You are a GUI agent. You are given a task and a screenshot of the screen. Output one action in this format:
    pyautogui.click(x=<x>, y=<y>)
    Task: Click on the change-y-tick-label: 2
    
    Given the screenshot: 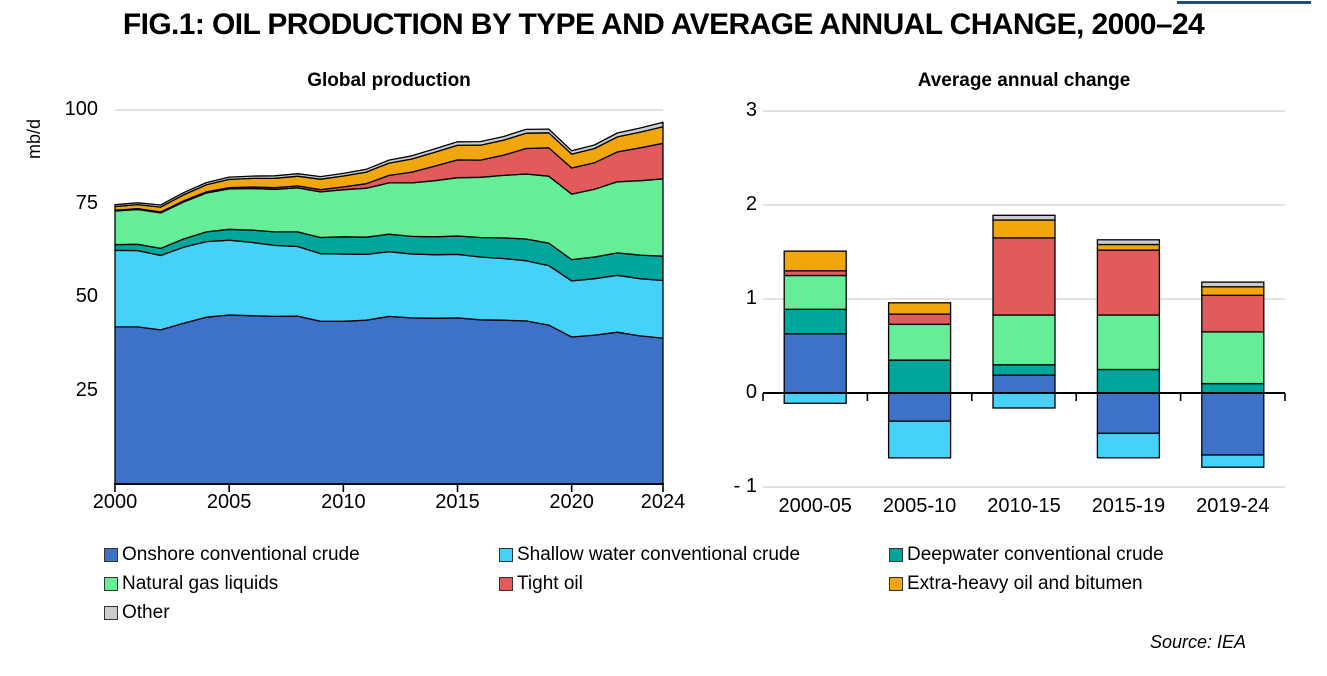 What is the action you would take?
    pyautogui.click(x=751, y=204)
    